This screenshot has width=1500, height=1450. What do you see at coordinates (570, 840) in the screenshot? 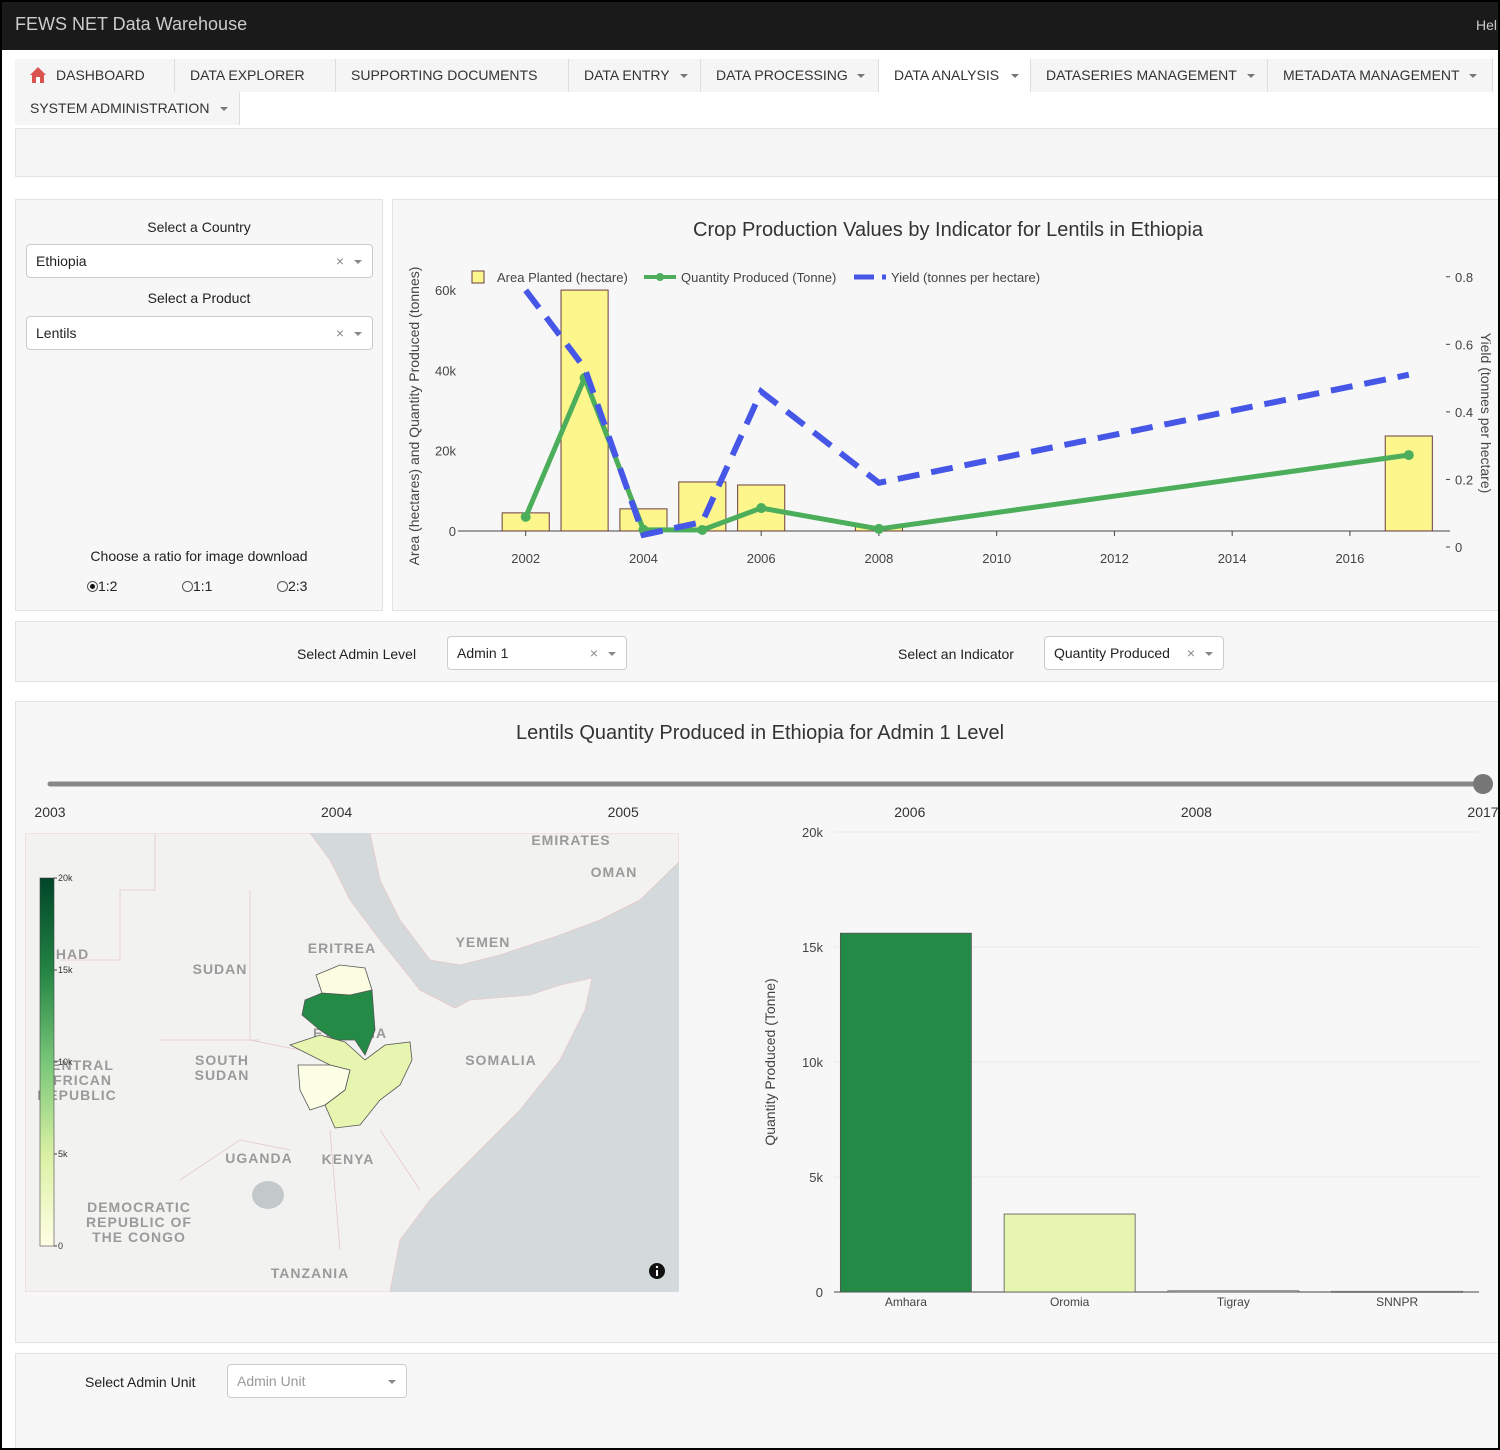
I see `map-label: EMIRATES` at bounding box center [570, 840].